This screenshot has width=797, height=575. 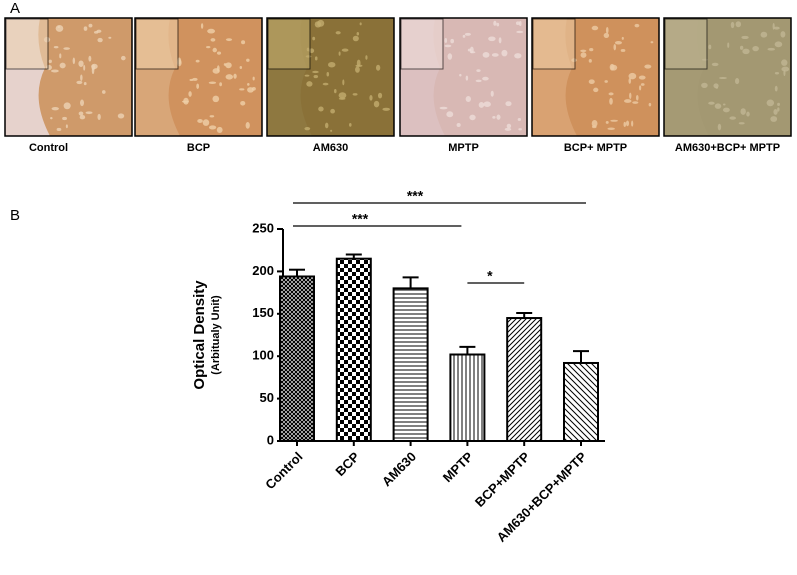 I want to click on image-frame, so click(x=68, y=77).